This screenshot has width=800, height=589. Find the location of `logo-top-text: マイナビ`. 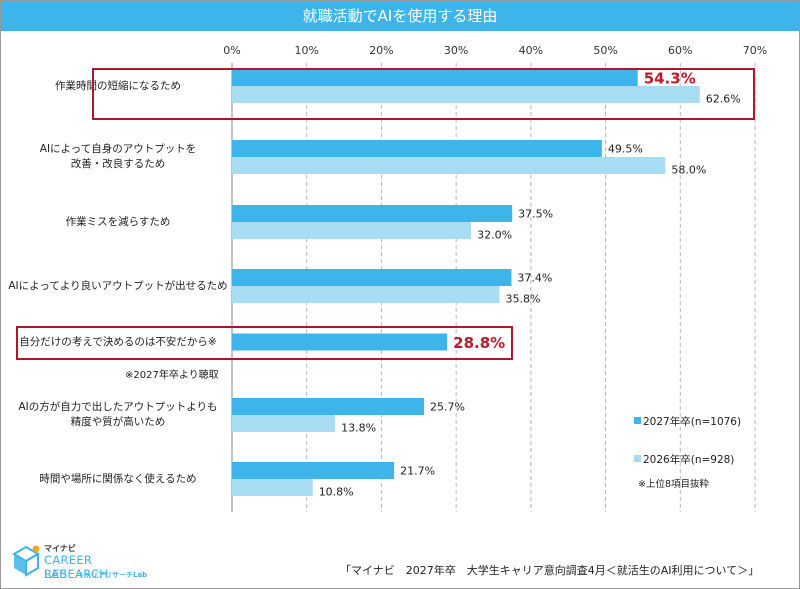

logo-top-text: マイナビ is located at coordinates (60, 548).